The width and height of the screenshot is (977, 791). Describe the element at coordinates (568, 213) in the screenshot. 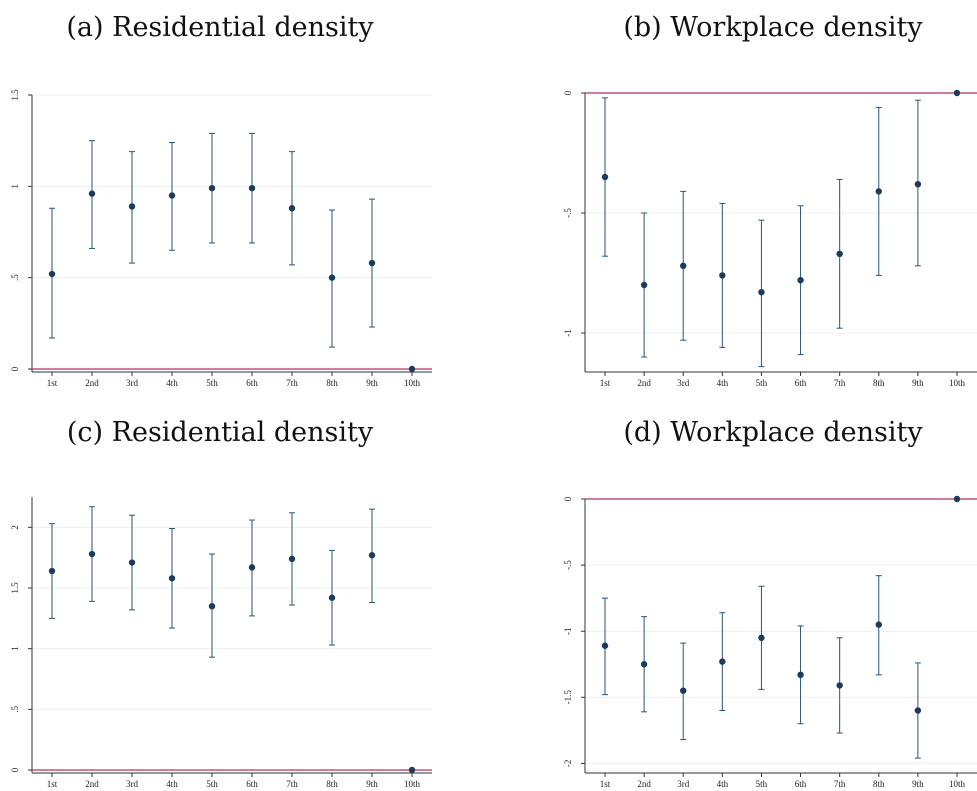

I see `y-tick-label: -.5` at that location.